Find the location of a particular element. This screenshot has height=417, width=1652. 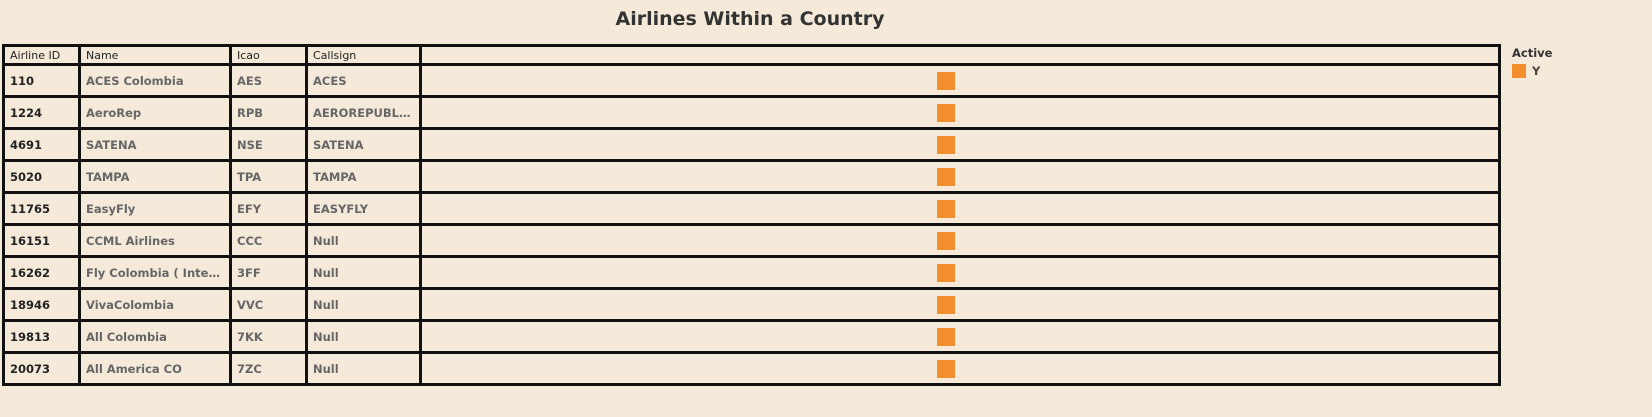

page-title: Airlines Within a Country is located at coordinates (750, 19).